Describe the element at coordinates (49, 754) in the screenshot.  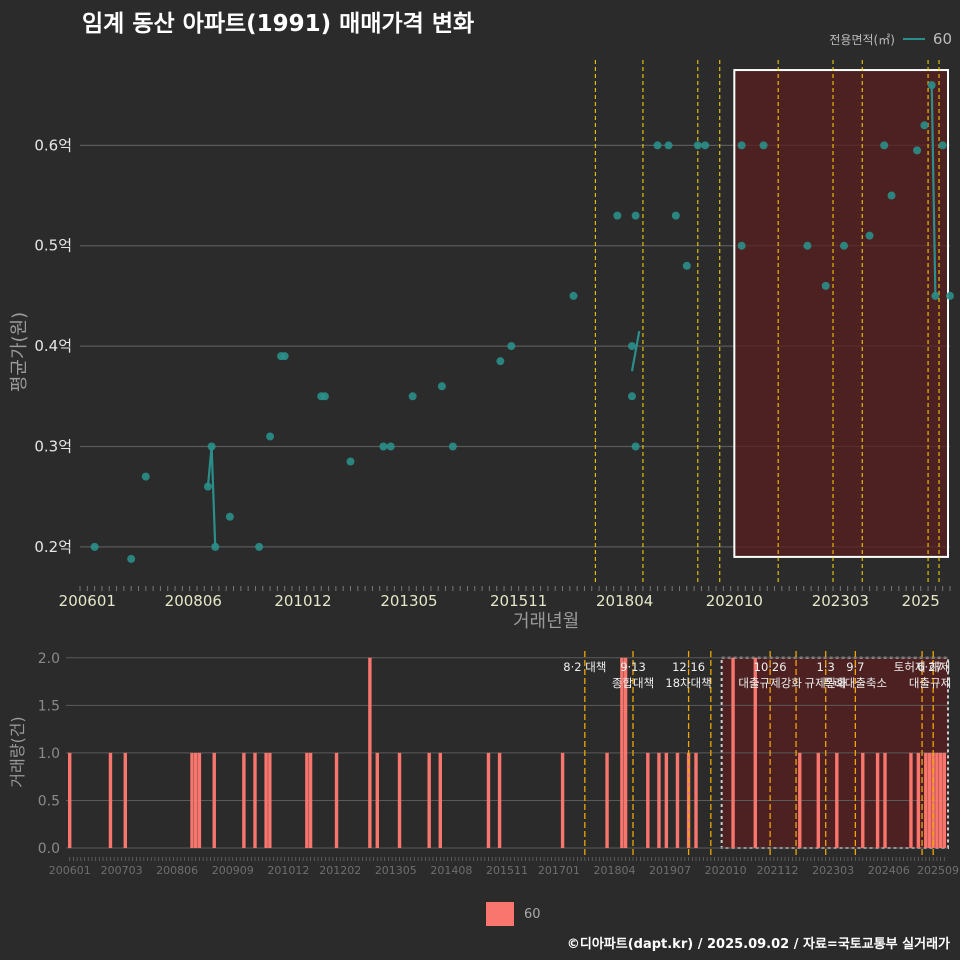
I see `volume-y-tick-label: 1.0` at that location.